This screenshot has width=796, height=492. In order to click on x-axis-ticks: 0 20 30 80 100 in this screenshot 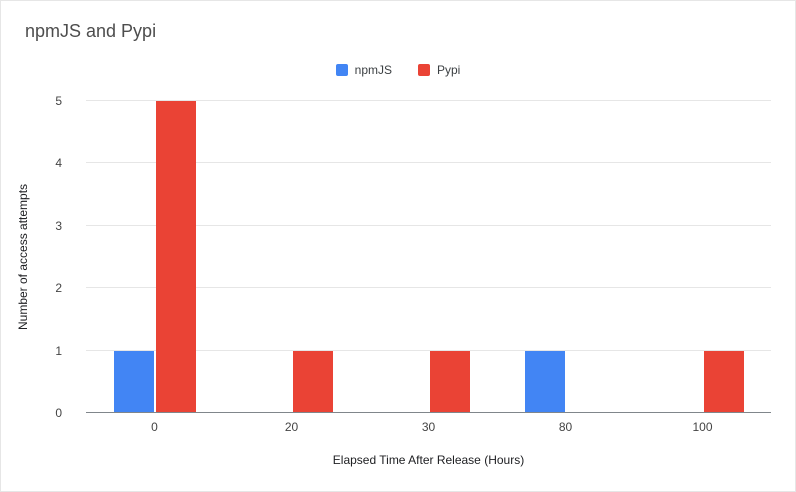, I will do `click(428, 427)`.